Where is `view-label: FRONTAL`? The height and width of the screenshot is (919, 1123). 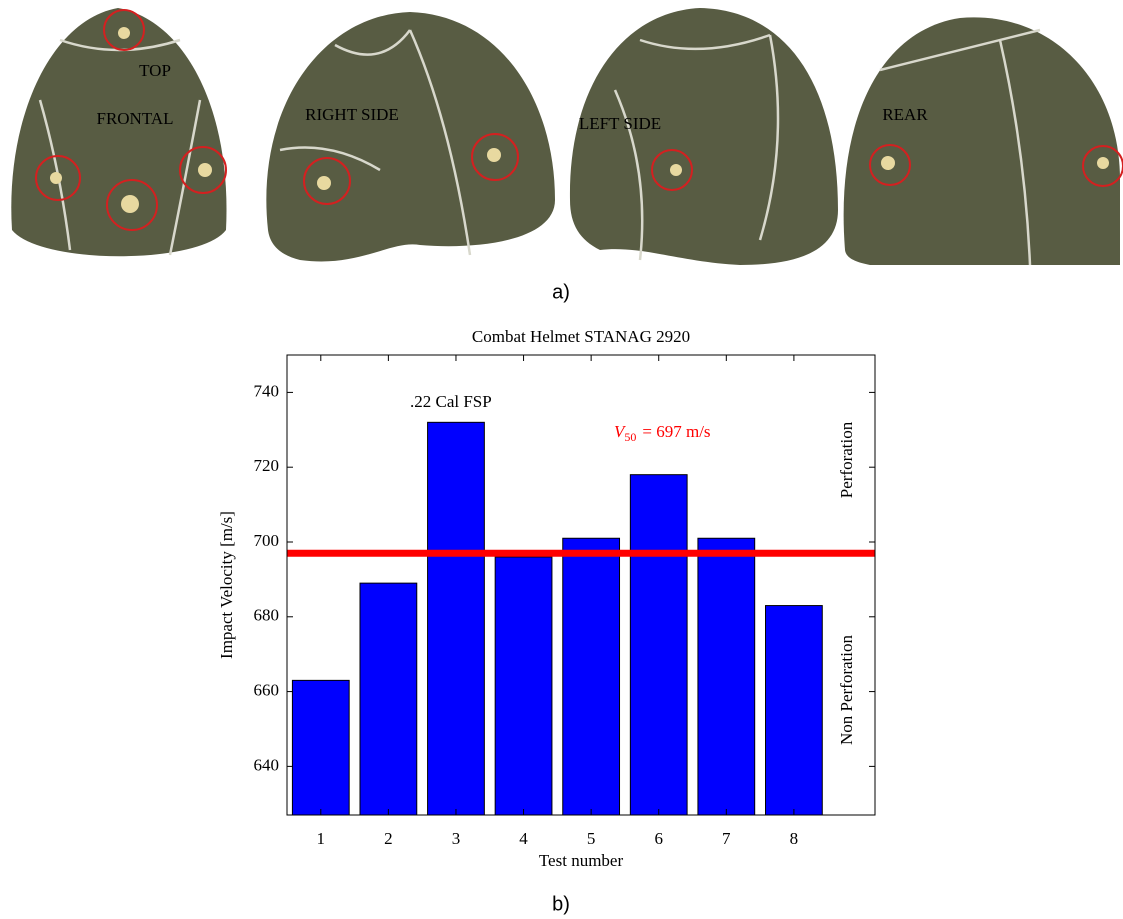
view-label: FRONTAL is located at coordinates (134, 118).